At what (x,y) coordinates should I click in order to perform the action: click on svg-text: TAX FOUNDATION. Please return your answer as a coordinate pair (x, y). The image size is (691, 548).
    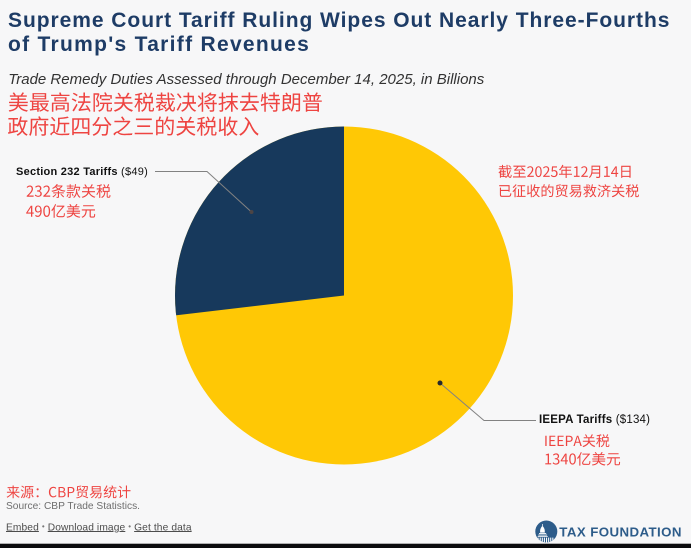
    Looking at the image, I should click on (620, 532).